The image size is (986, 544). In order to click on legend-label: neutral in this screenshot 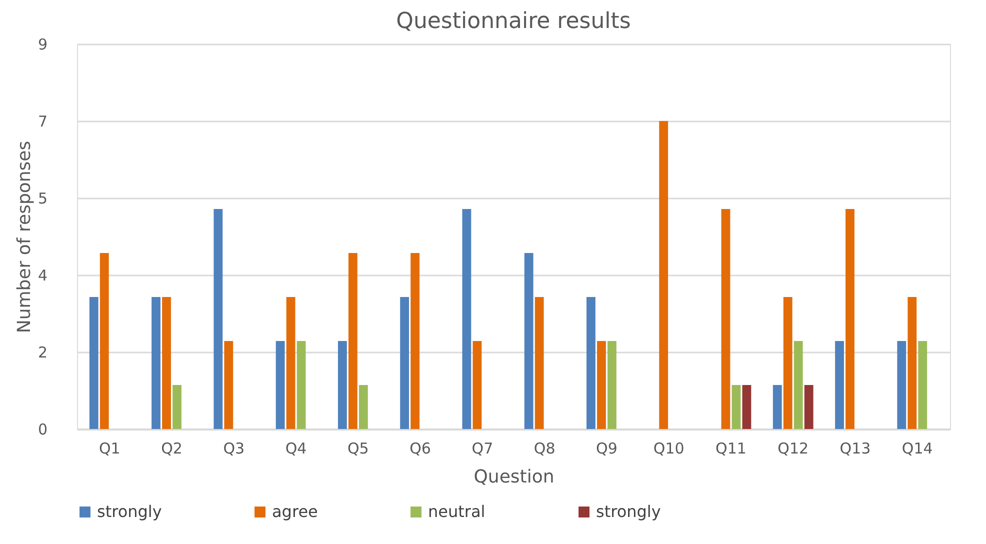, I will do `click(457, 511)`.